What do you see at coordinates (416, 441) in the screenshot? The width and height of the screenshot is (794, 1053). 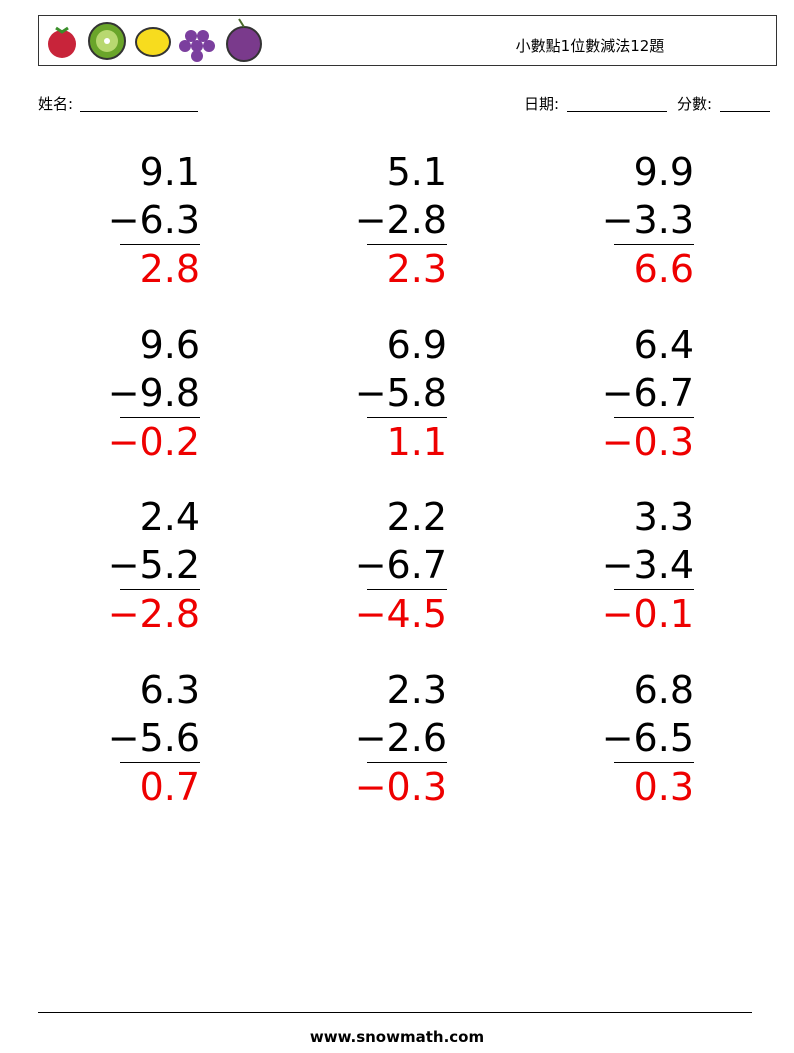 I see `answer: 1.1` at bounding box center [416, 441].